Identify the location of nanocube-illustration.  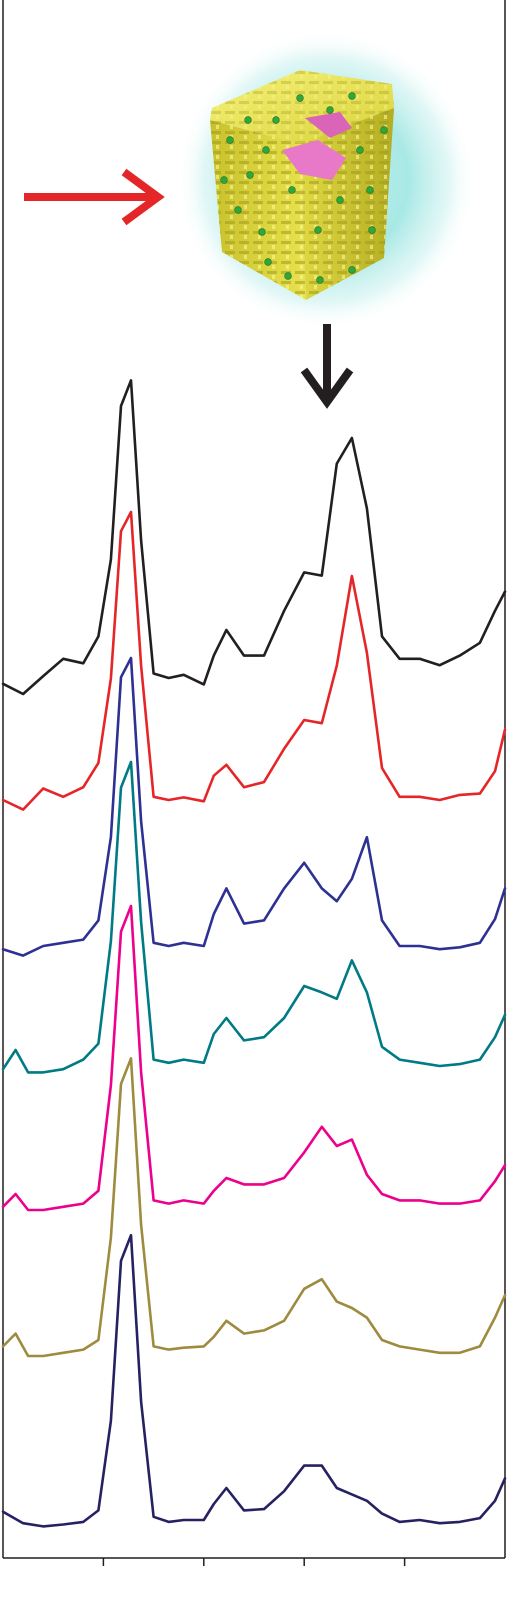
(326, 180).